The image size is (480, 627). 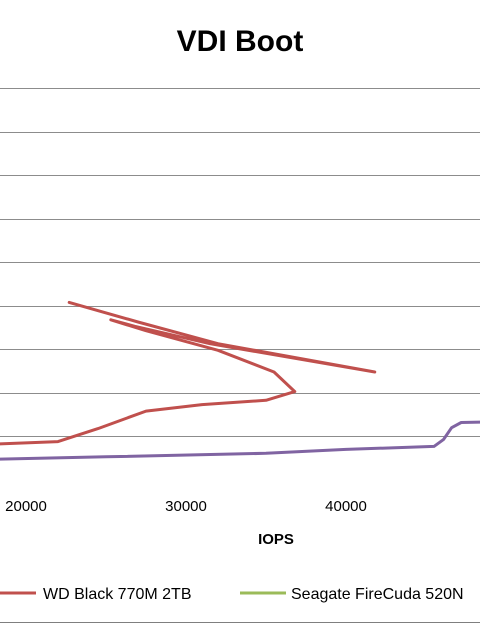 I want to click on chart-title: VDI Boot, so click(x=240, y=41).